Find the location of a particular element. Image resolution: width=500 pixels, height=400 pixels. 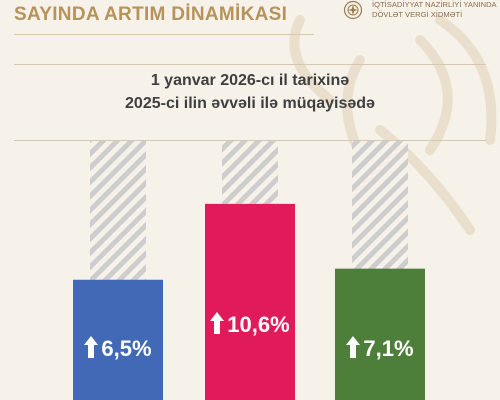

subtitle-line-1: 1 yanvar 2026-cı il tarixinə is located at coordinates (250, 80).